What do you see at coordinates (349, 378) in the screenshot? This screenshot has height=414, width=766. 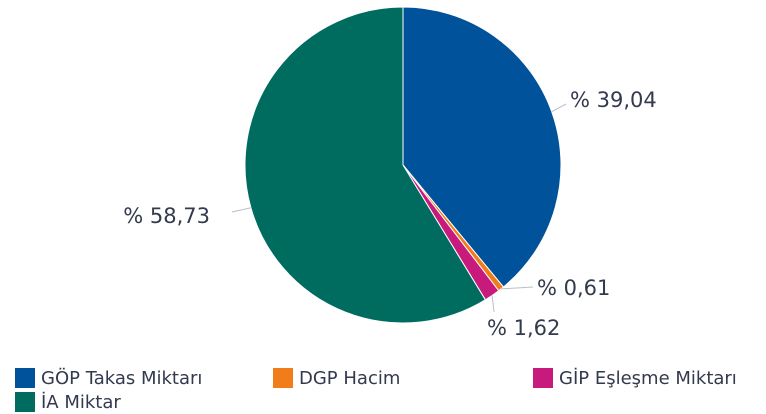 I see `legend-label: DGP Hacim` at bounding box center [349, 378].